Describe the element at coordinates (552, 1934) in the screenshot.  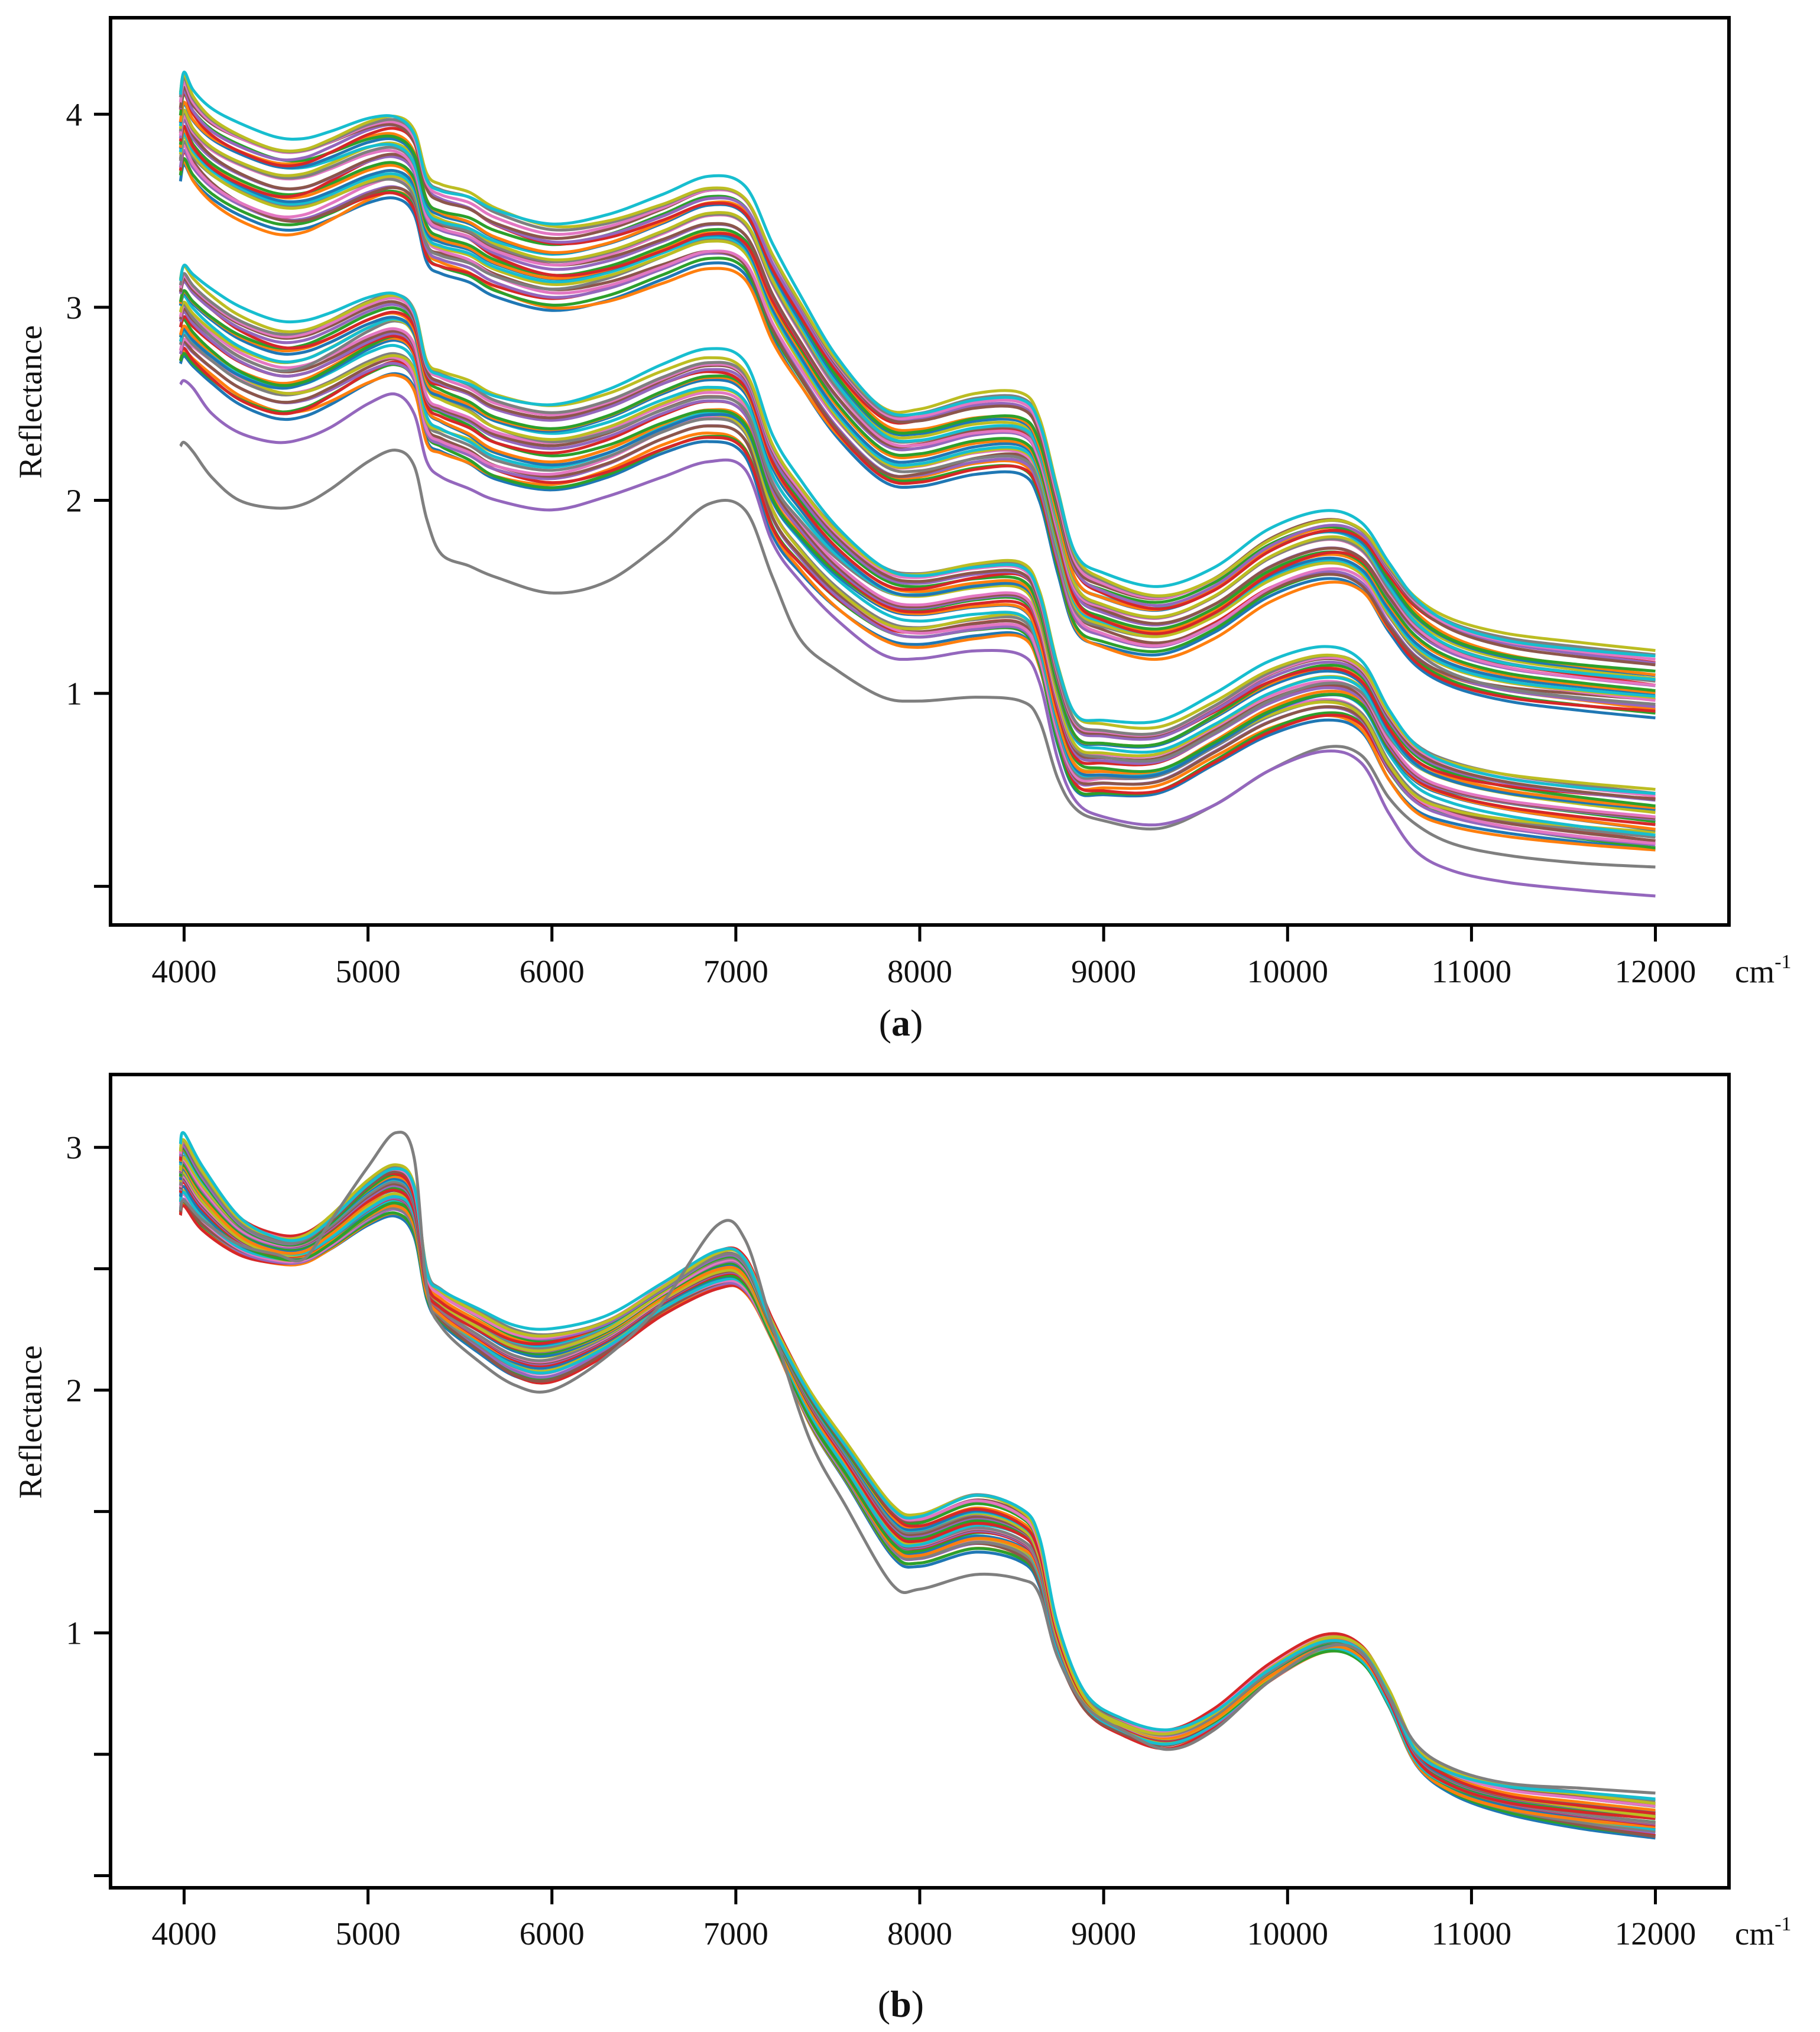
I see `x-tick-label: 6000` at that location.